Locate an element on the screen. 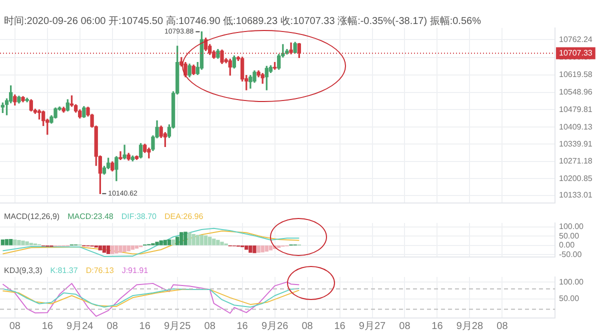 The width and height of the screenshot is (600, 334). x-tick-label: 9月27 is located at coordinates (372, 326).